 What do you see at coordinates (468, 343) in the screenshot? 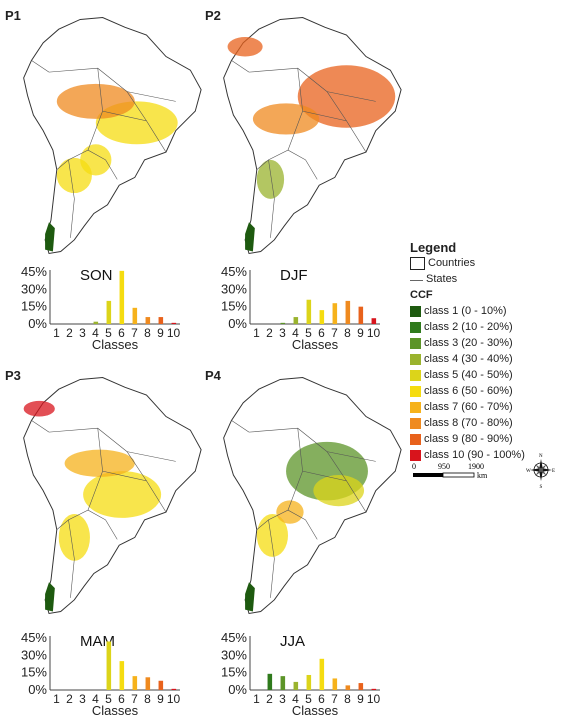
I see `class-label: class 3 (20 - 30%)` at bounding box center [468, 343].